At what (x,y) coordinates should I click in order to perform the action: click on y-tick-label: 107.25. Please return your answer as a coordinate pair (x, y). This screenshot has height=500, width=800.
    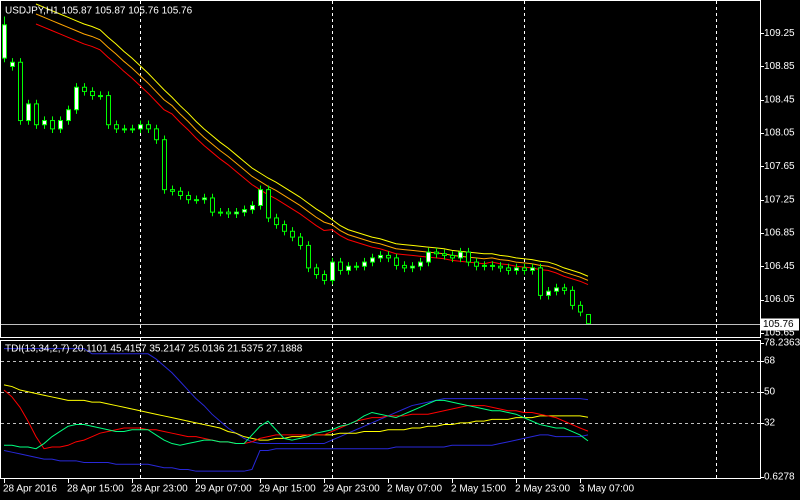
    Looking at the image, I should click on (779, 199).